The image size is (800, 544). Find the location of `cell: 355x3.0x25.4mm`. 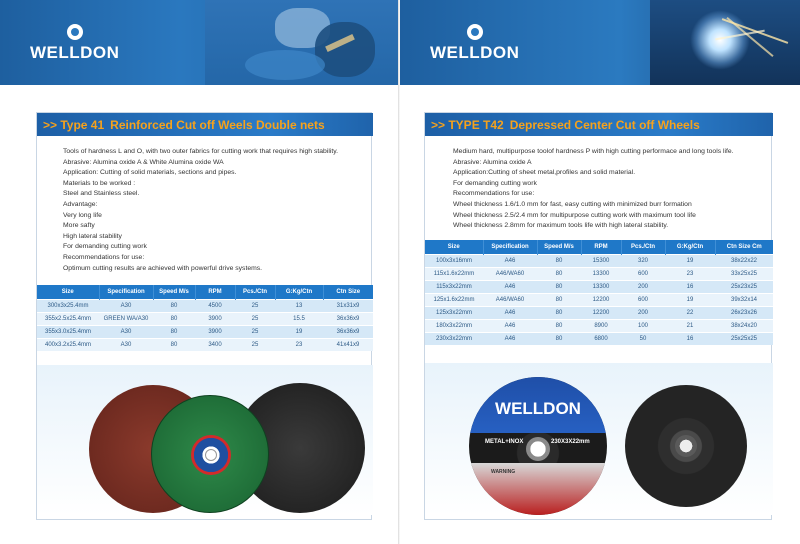

cell: 355x3.0x25.4mm is located at coordinates (68, 331).